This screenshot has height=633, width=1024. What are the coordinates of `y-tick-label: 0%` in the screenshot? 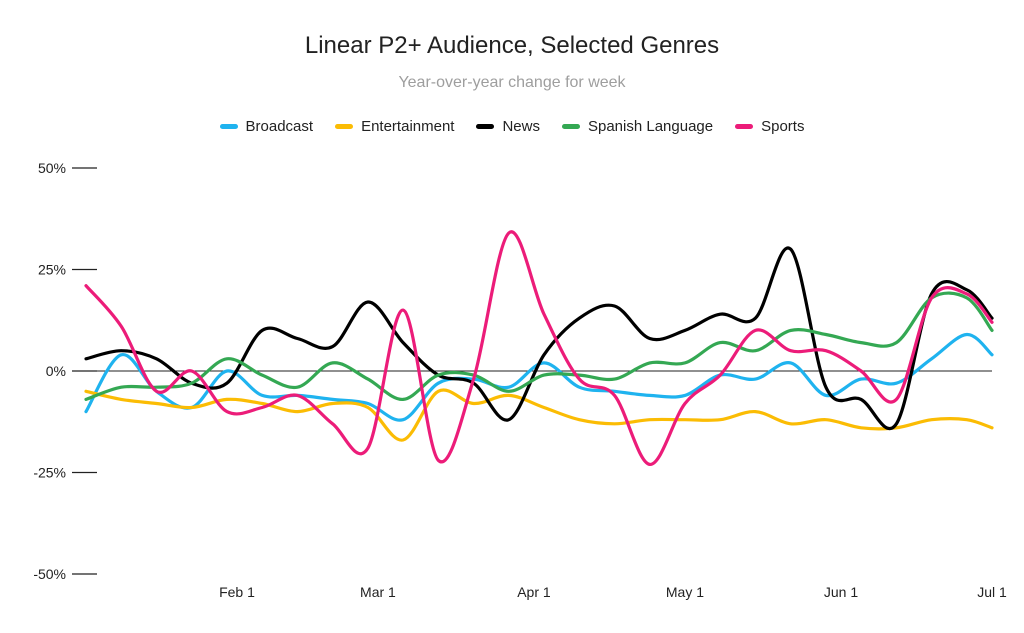 It's located at (56, 371).